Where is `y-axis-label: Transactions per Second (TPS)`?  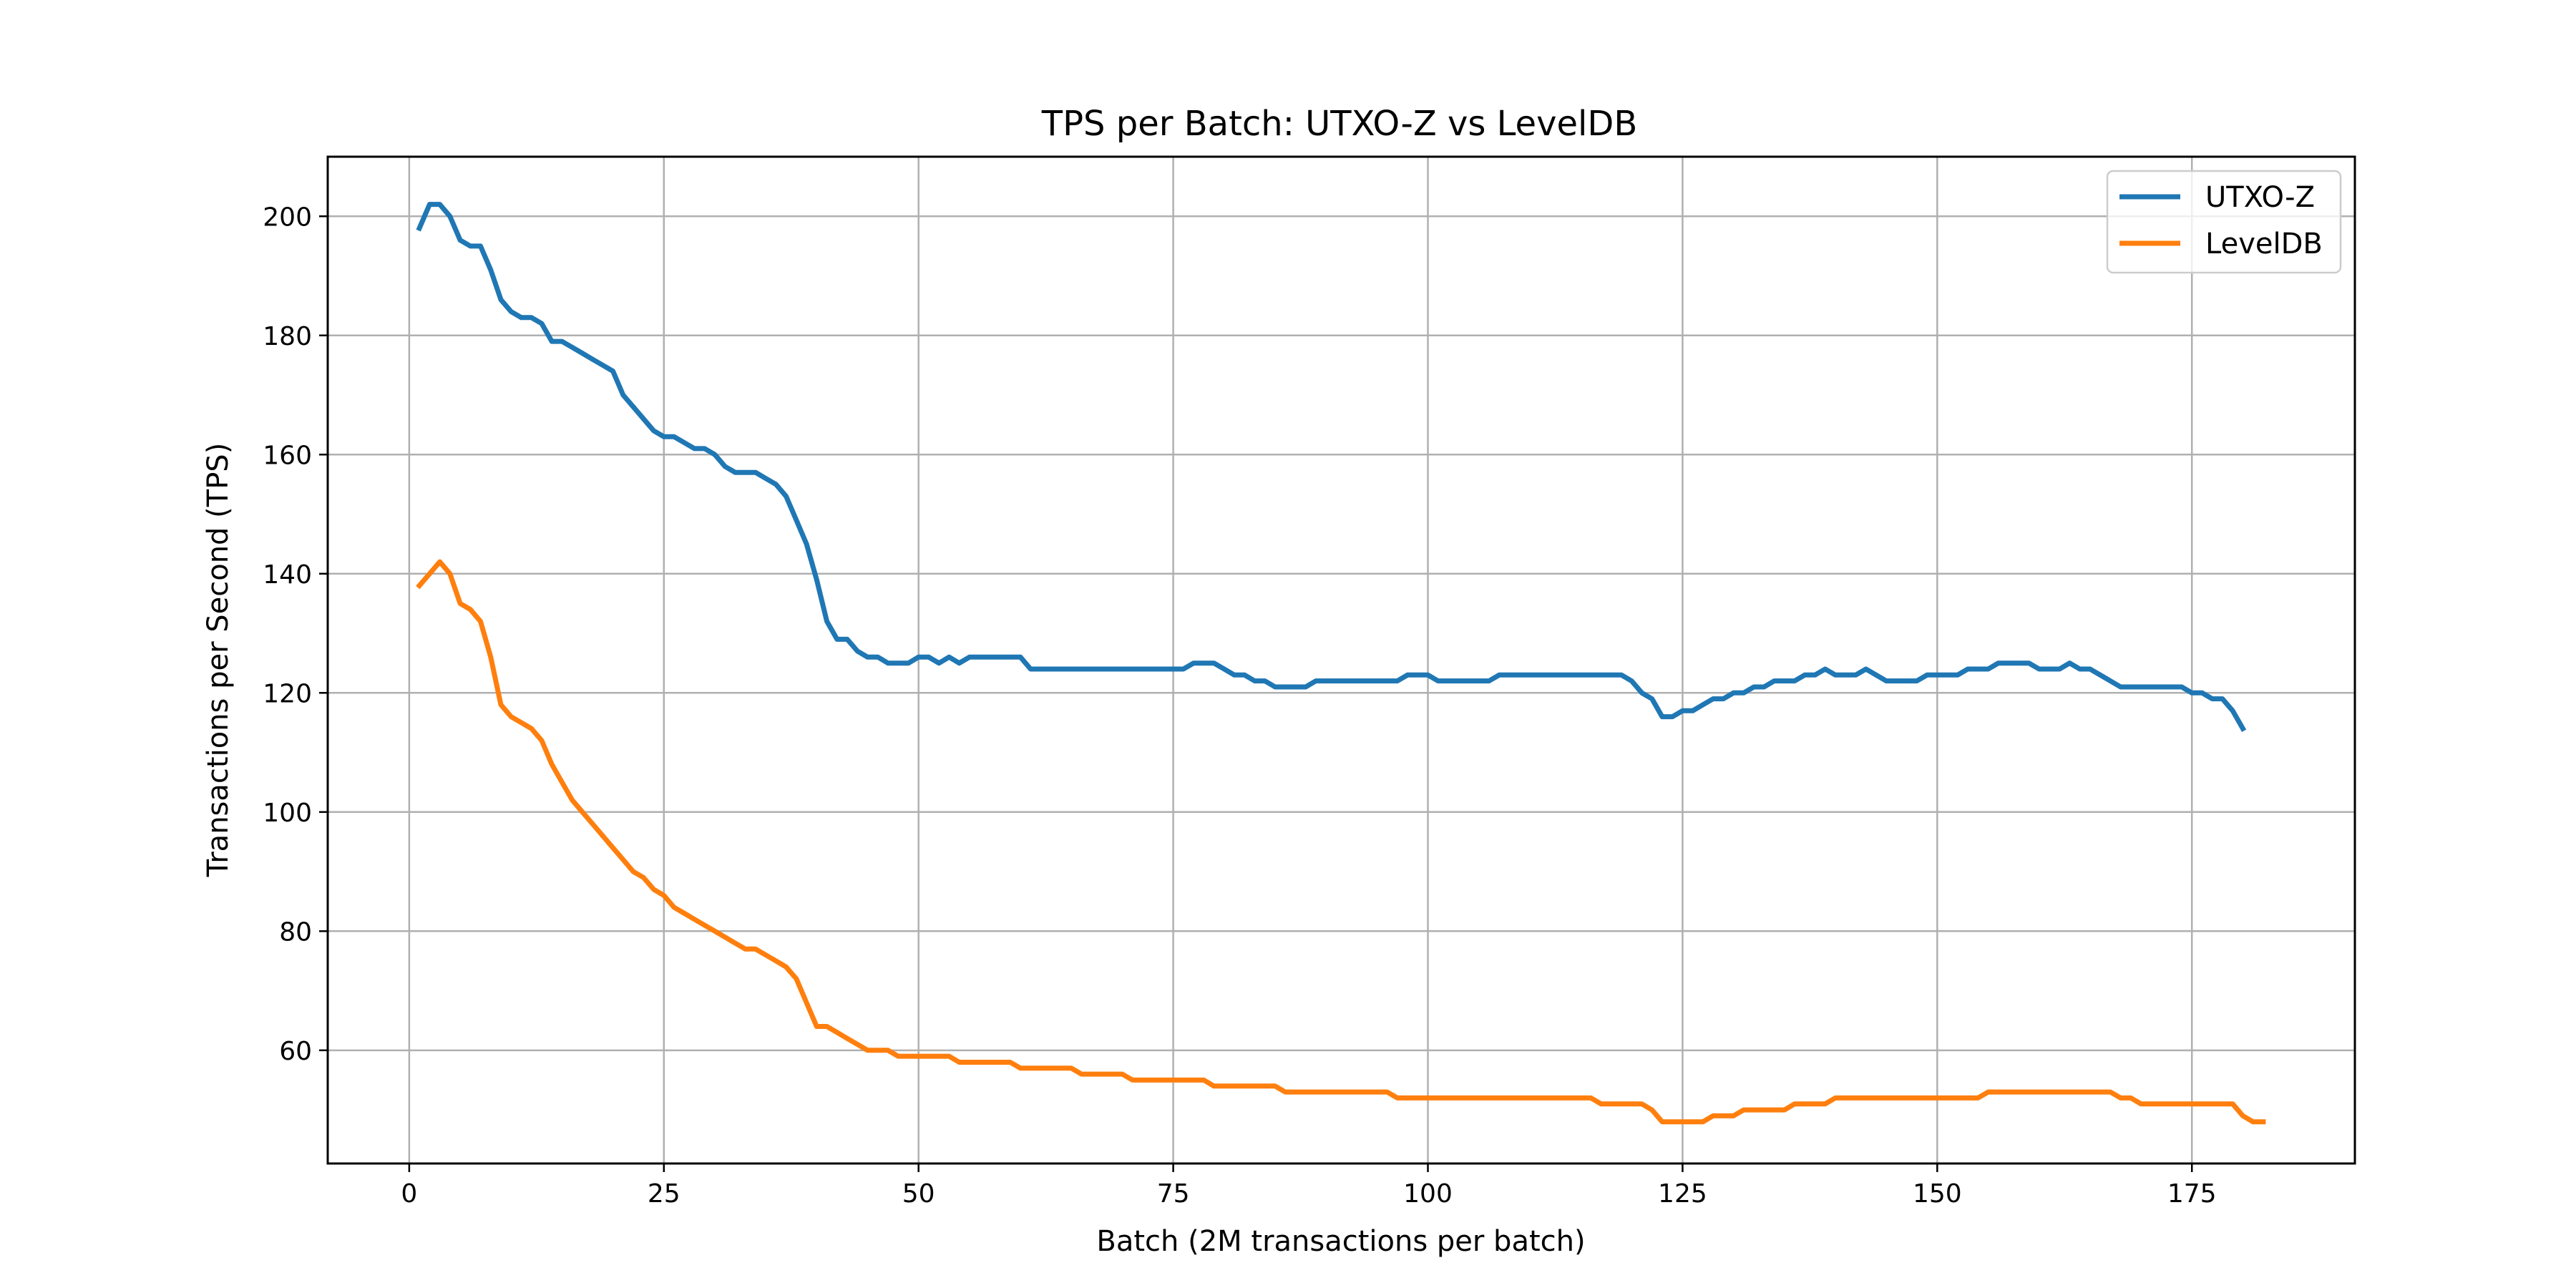 y-axis-label: Transactions per Second (TPS) is located at coordinates (218, 660).